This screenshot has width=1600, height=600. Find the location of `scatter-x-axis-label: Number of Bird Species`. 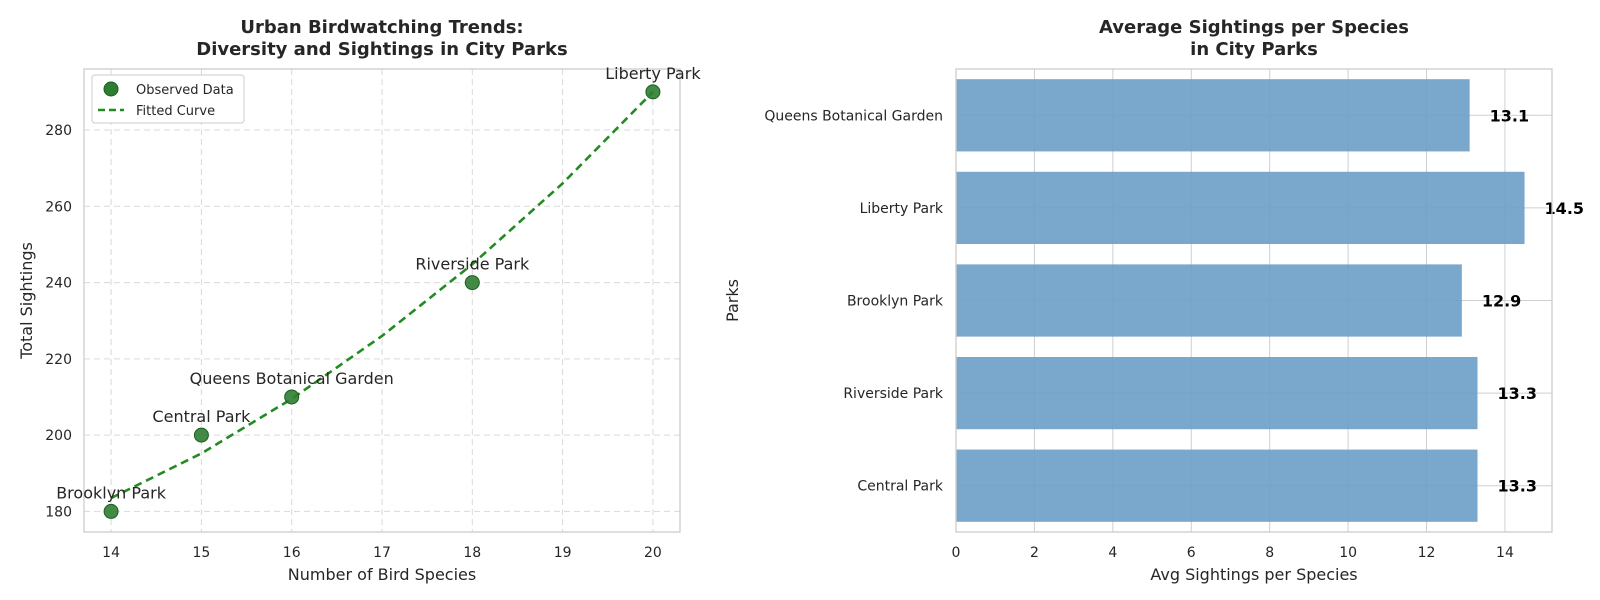

scatter-x-axis-label: Number of Bird Species is located at coordinates (382, 574).